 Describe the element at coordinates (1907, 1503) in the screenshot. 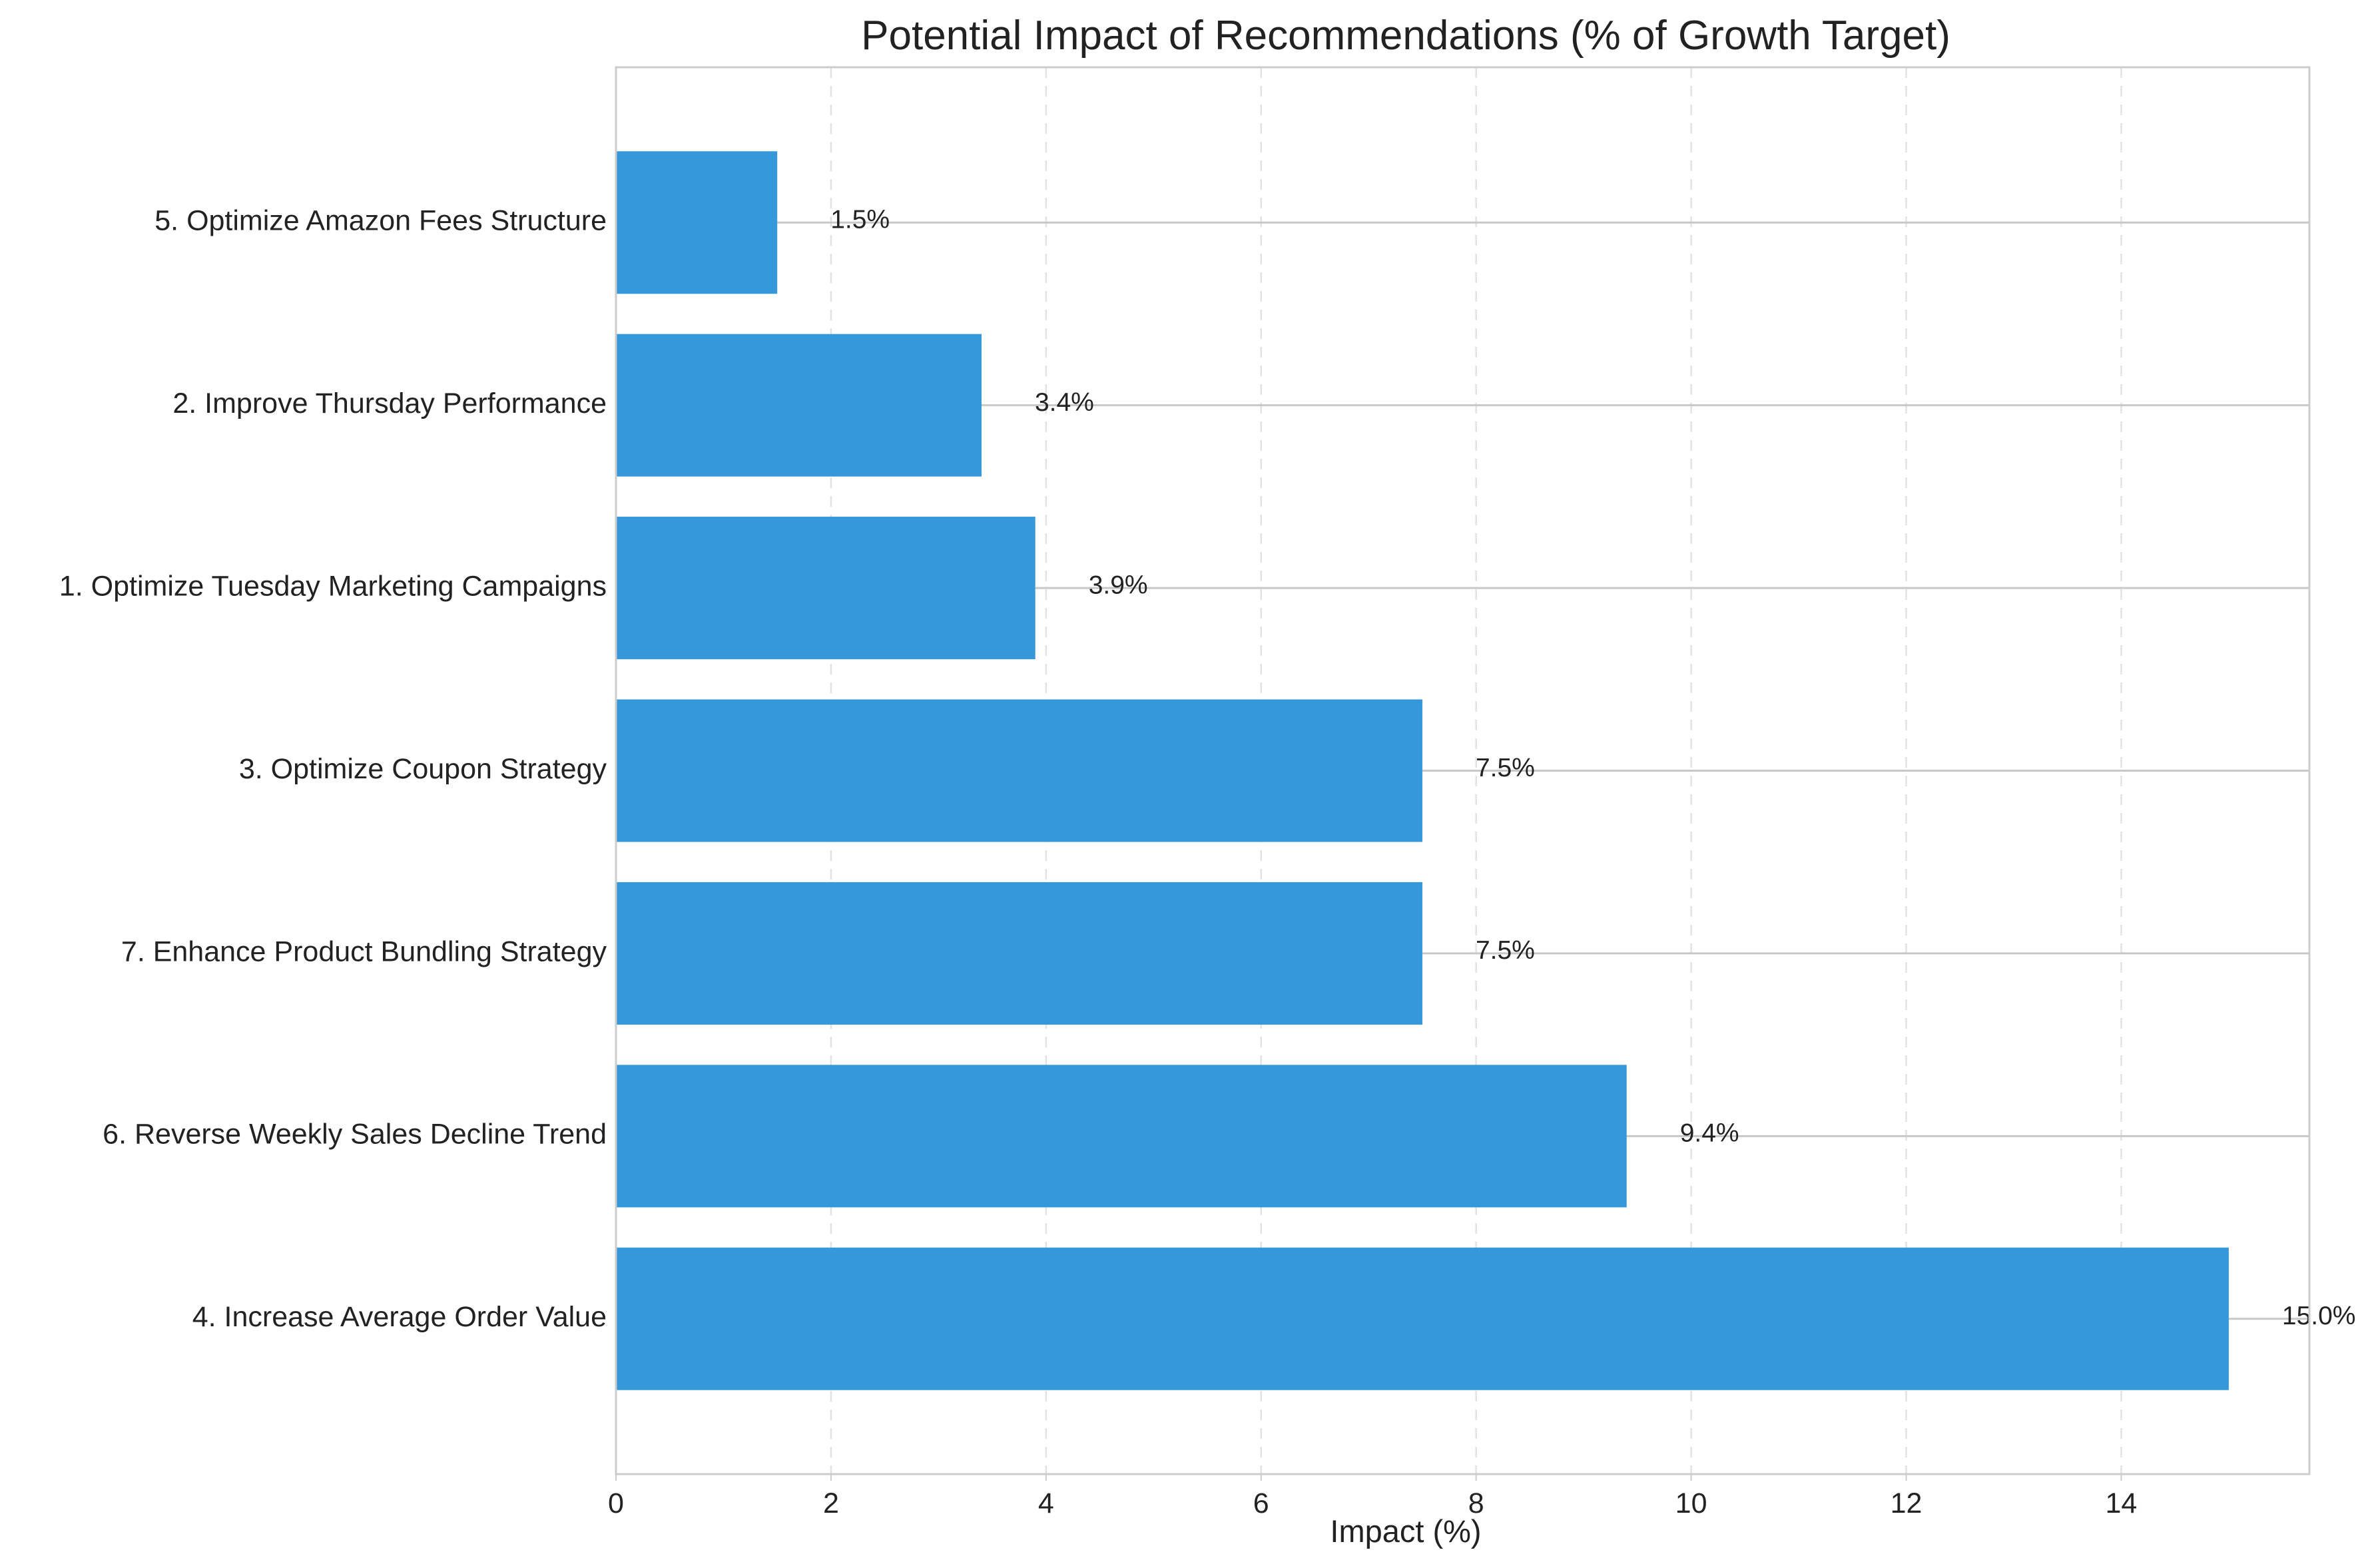

I see `x-tick-label: 12` at that location.